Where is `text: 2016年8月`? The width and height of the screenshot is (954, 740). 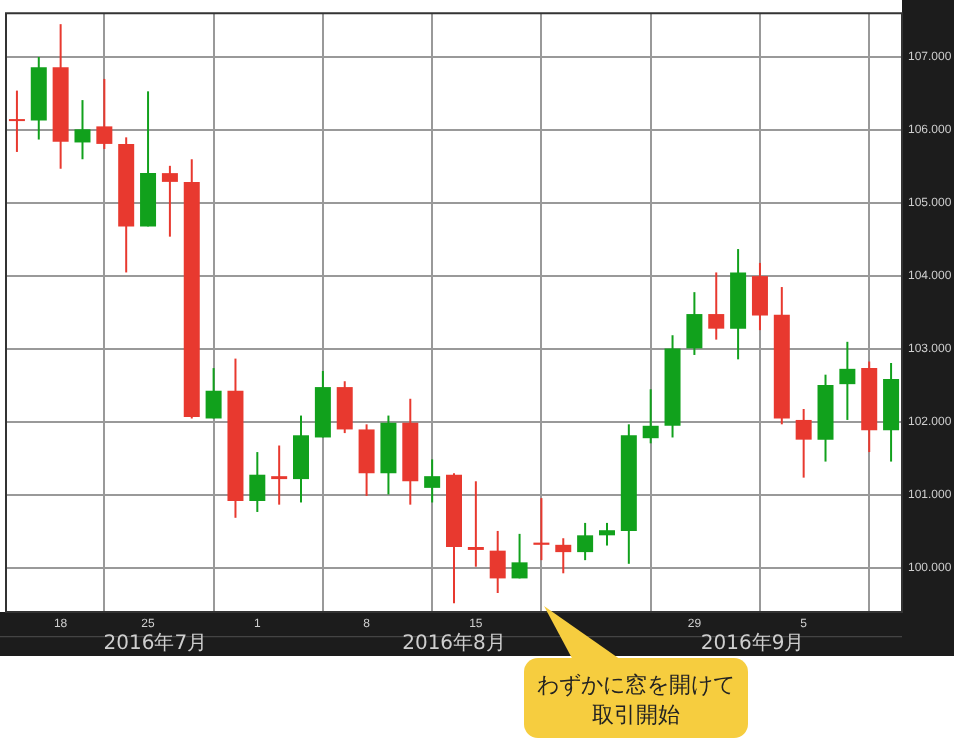
text: 2016年8月 is located at coordinates (454, 643).